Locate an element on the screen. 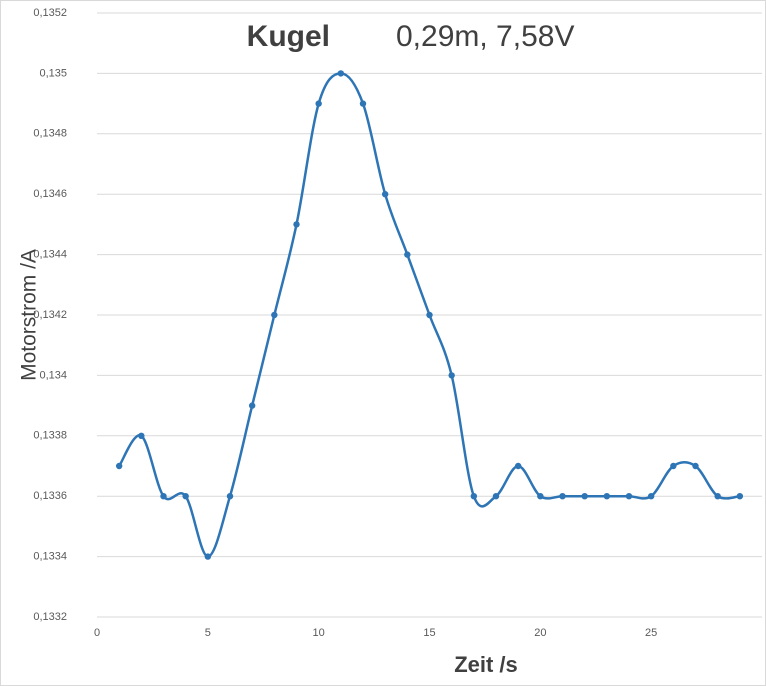 The width and height of the screenshot is (766, 686). x-axis-label: Zeit /s is located at coordinates (486, 664).